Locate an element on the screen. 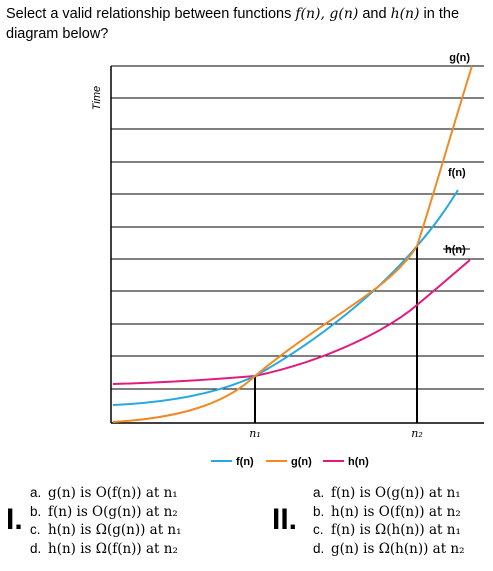  option-1b: b. f(n) is O(g(n)) at n₂ is located at coordinates (106, 512).